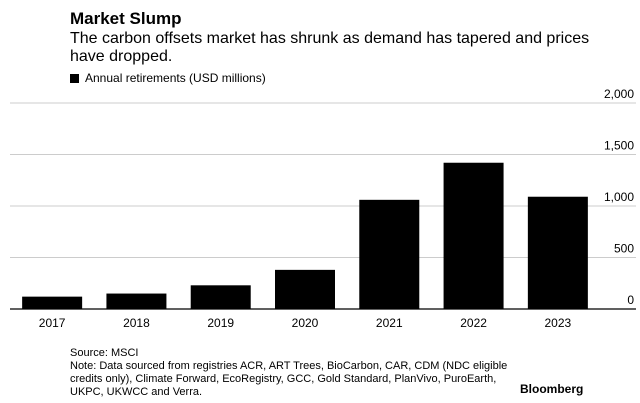 This screenshot has height=403, width=640. What do you see at coordinates (552, 389) in the screenshot?
I see `bloomberg-logo: Bloomberg` at bounding box center [552, 389].